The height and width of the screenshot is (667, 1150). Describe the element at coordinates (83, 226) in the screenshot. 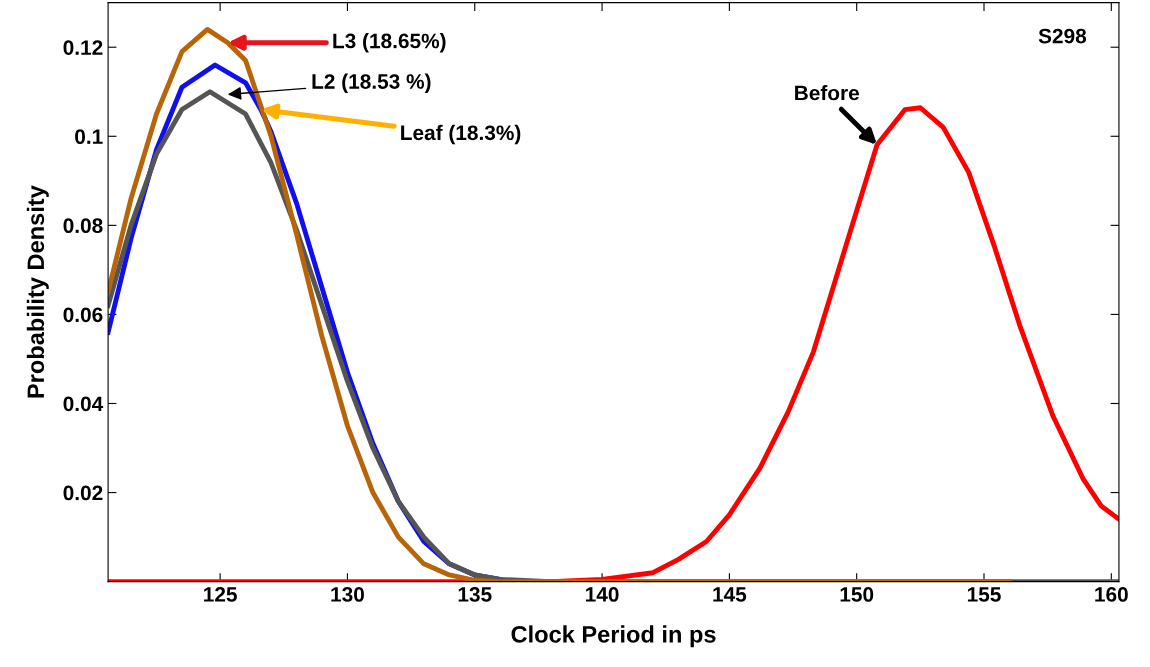

I see `y-tick-label: 0.08` at that location.